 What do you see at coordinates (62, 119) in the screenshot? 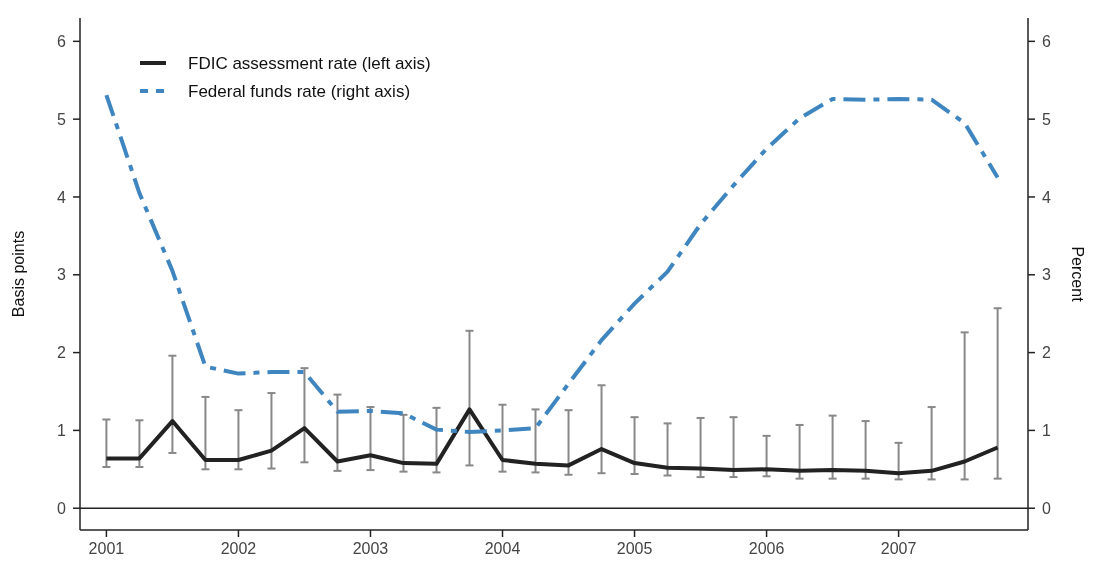
I see `y-tick-label: 5` at bounding box center [62, 119].